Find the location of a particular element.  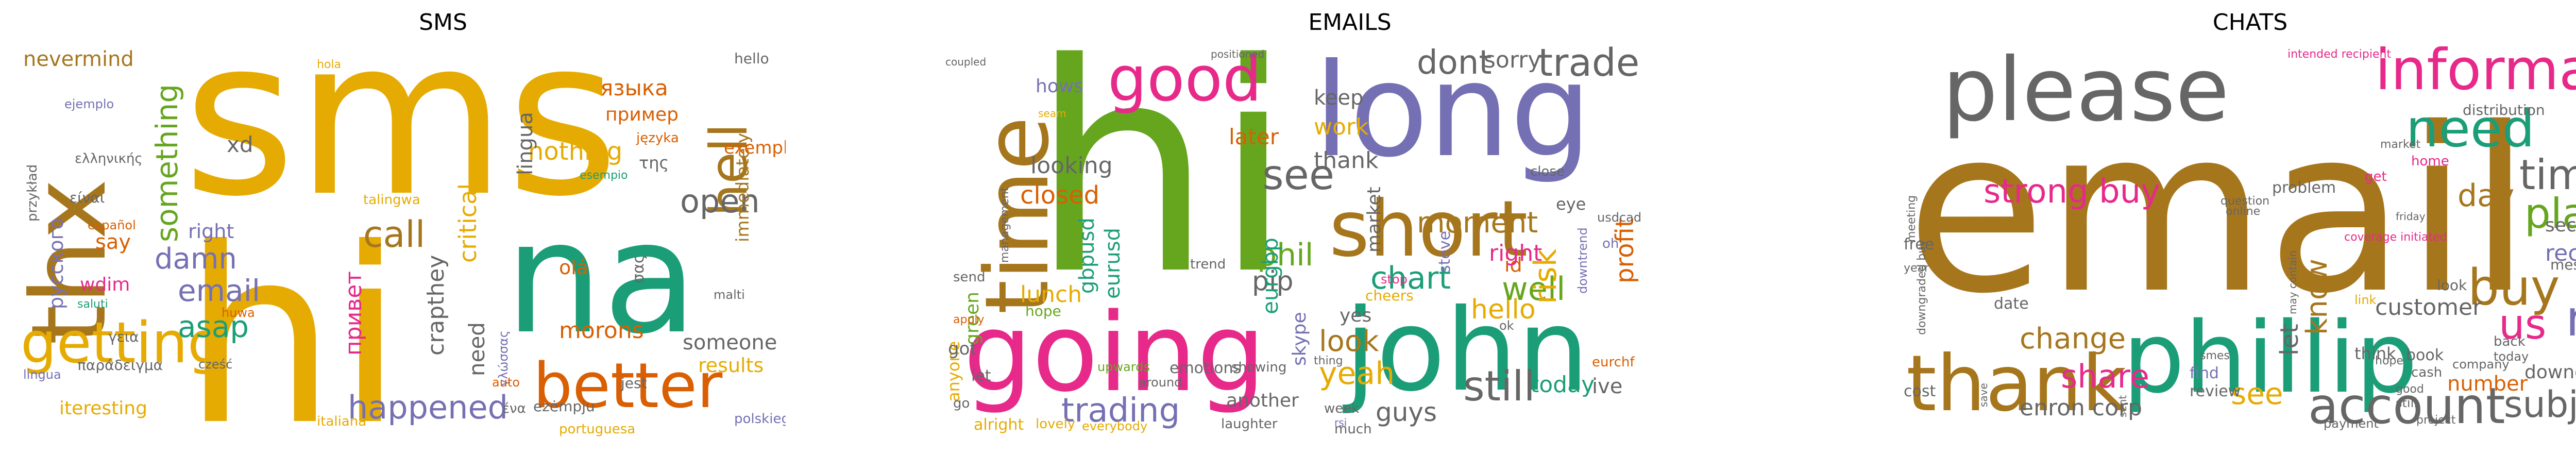

word: smes is located at coordinates (2215, 356).